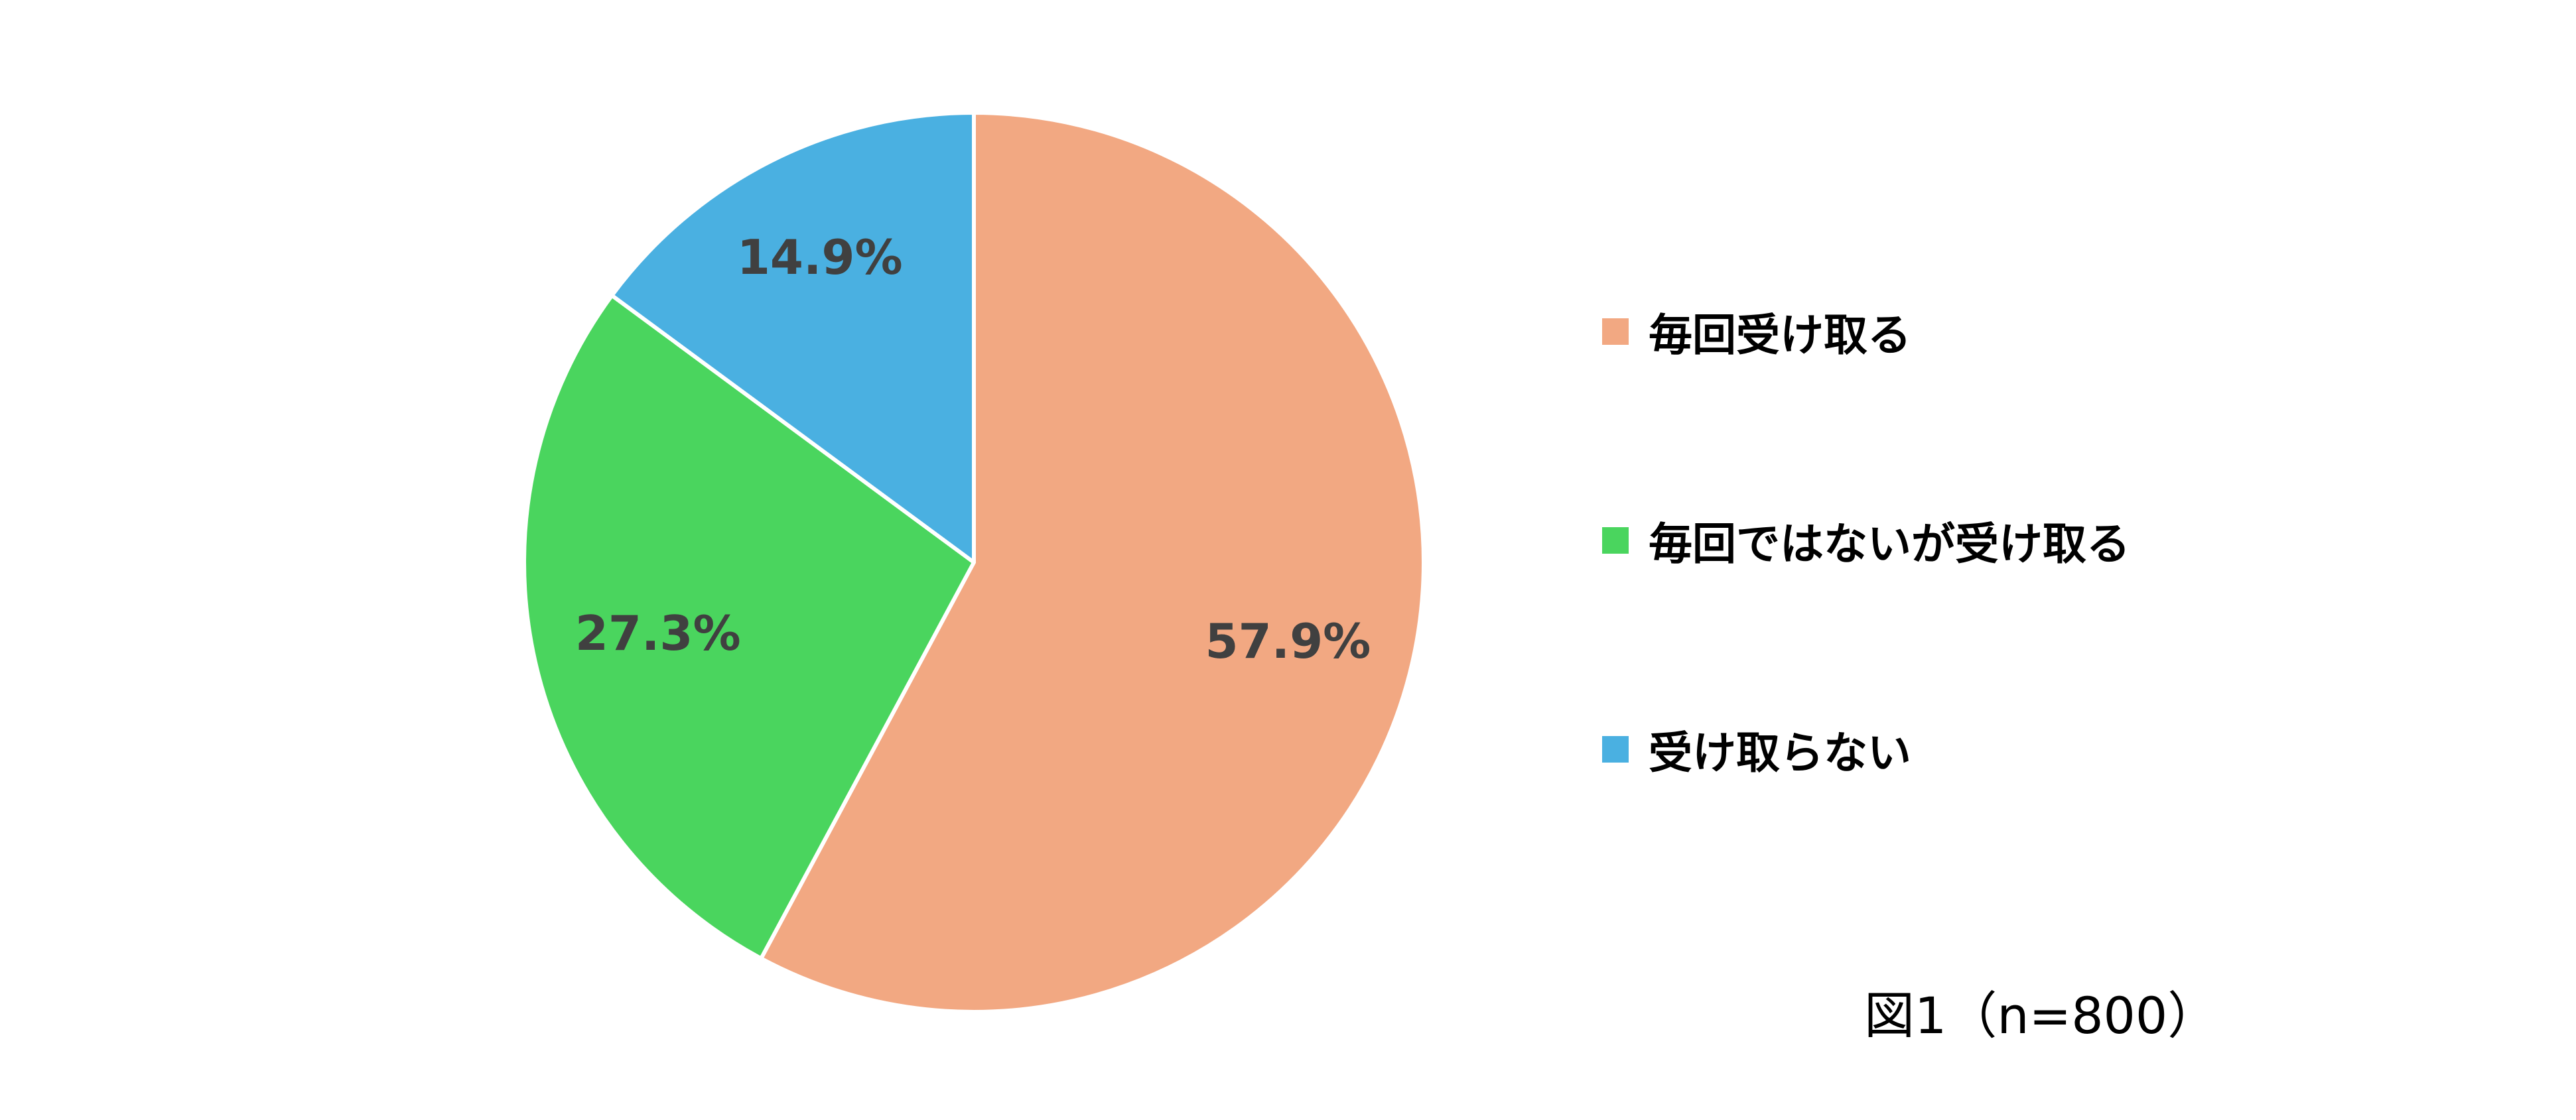 Image resolution: width=2576 pixels, height=1120 pixels. What do you see at coordinates (1288, 641) in the screenshot?
I see `label-every-time: 57.9%` at bounding box center [1288, 641].